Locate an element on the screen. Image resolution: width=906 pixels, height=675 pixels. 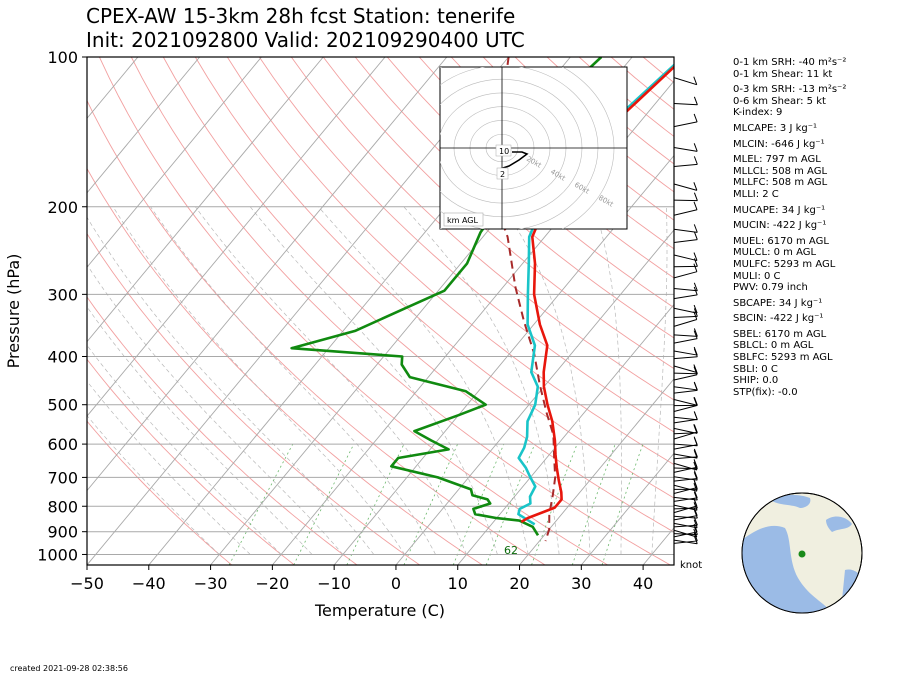
x-tick-label: −10 is located at coordinates (334, 583).